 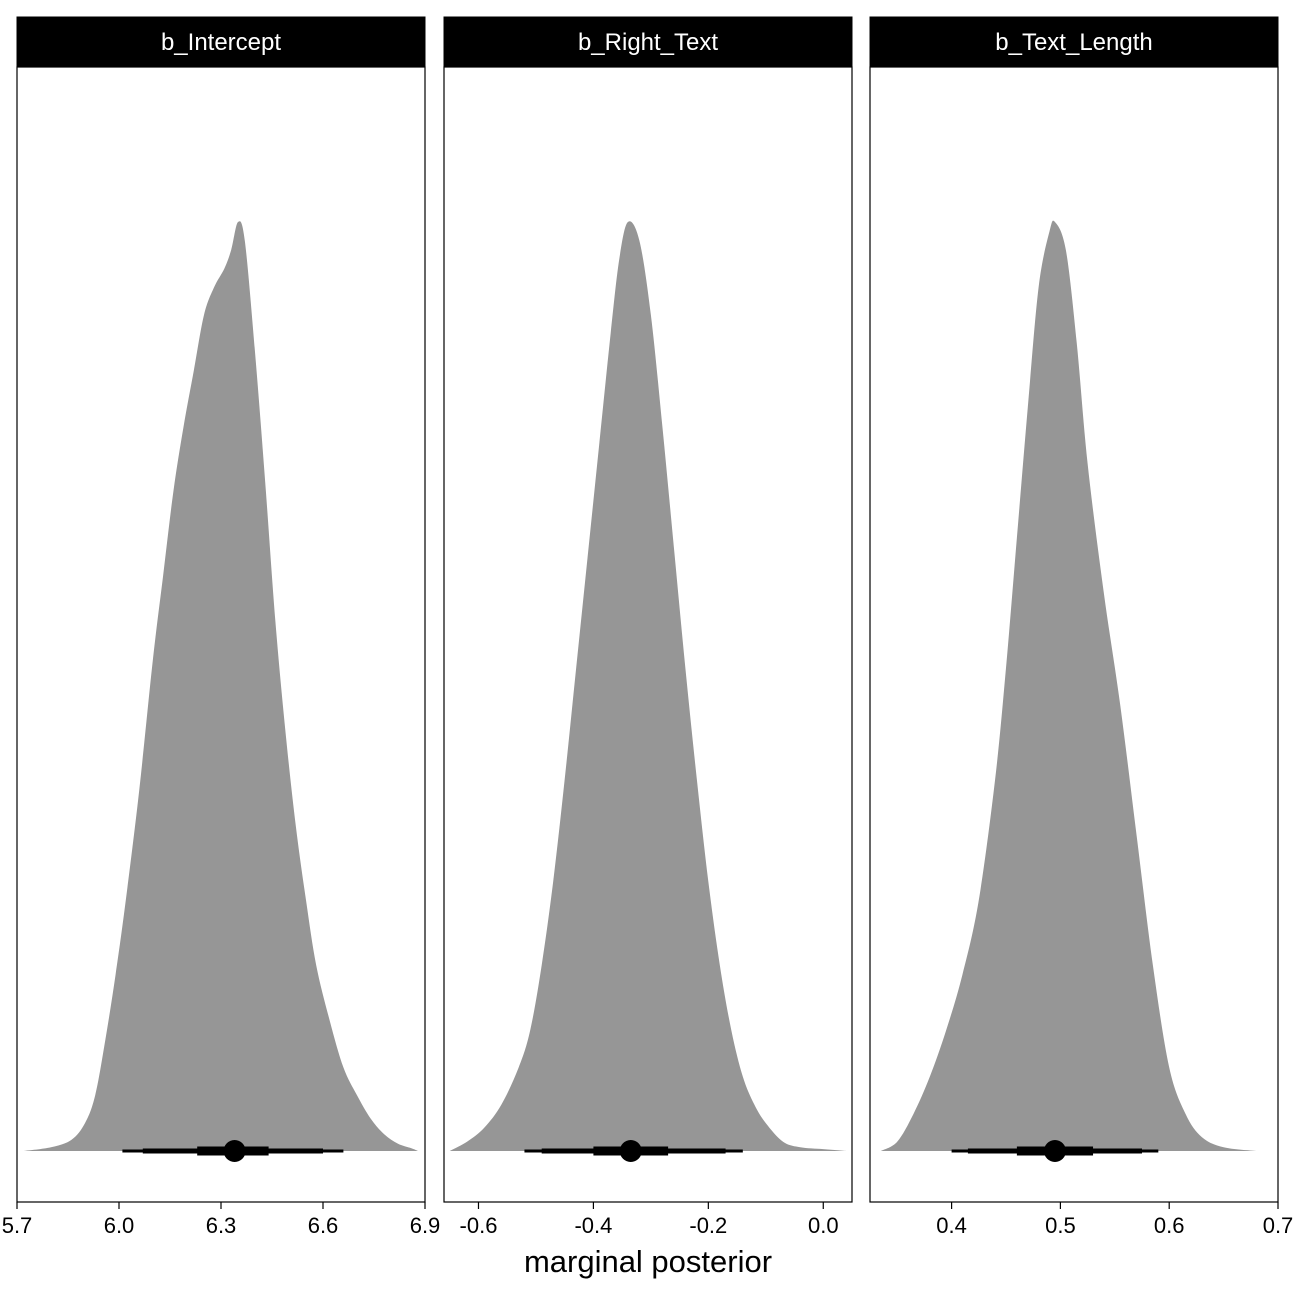 I want to click on facet-strip-label: b_Text_Length, so click(x=1073, y=42).